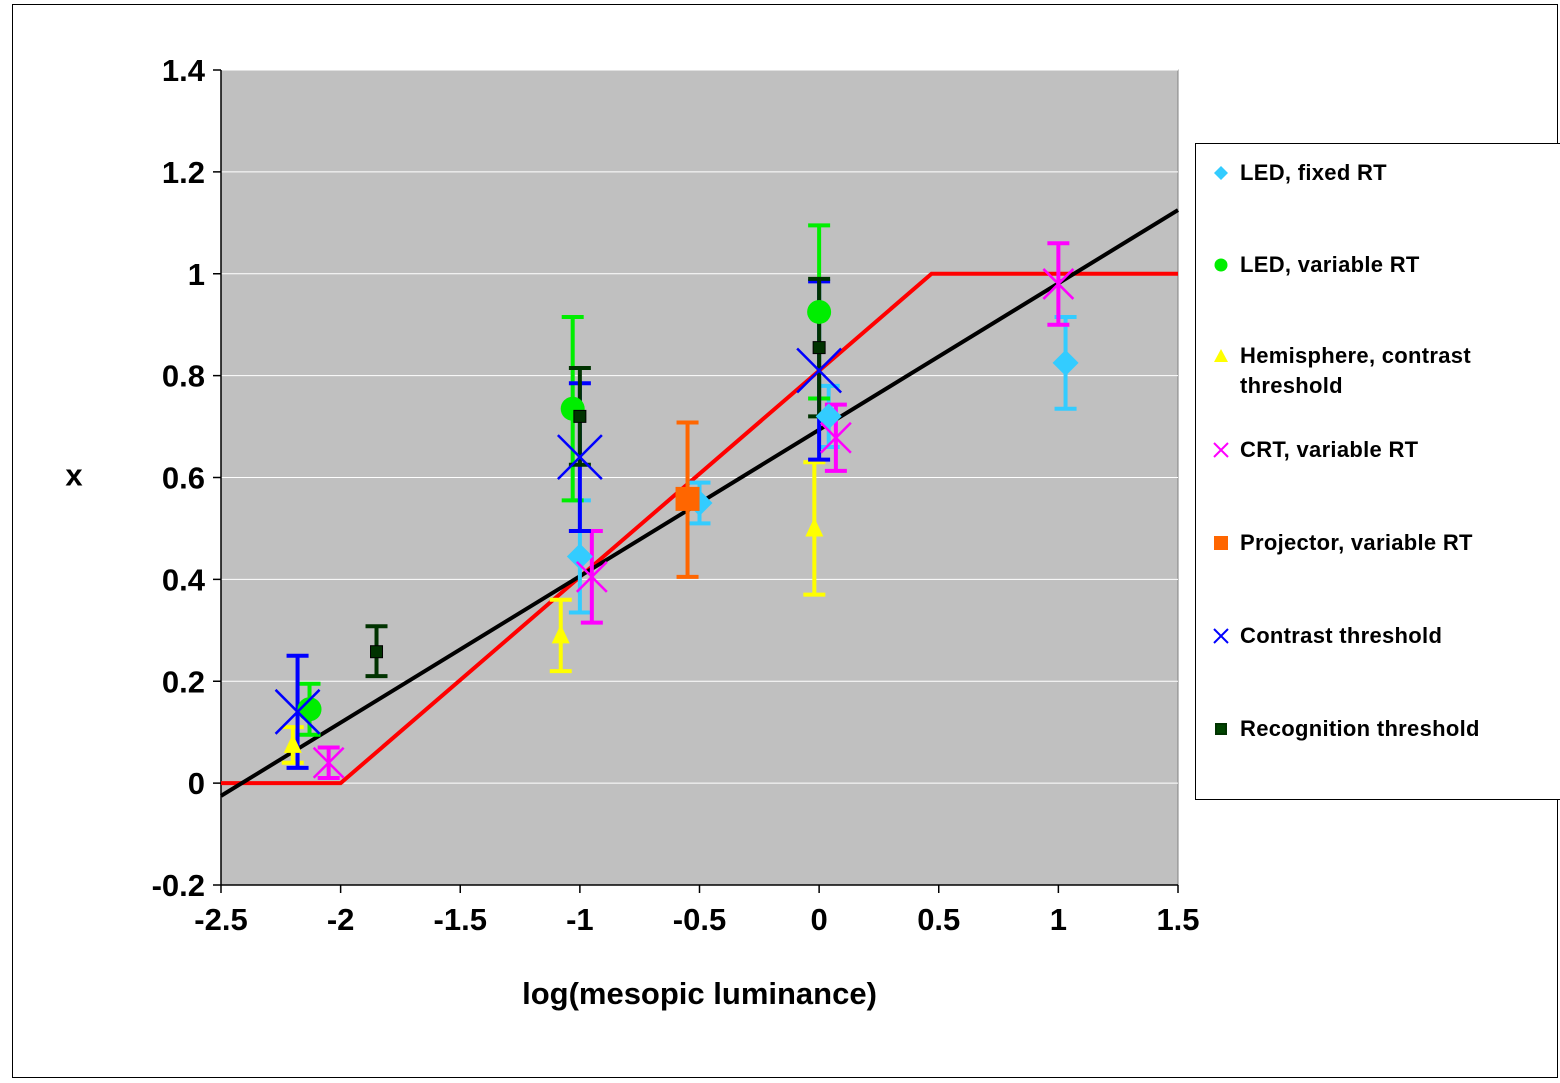 This screenshot has height=1083, width=1560. Describe the element at coordinates (1177, 919) in the screenshot. I see `x-tick-label: 1.5` at that location.